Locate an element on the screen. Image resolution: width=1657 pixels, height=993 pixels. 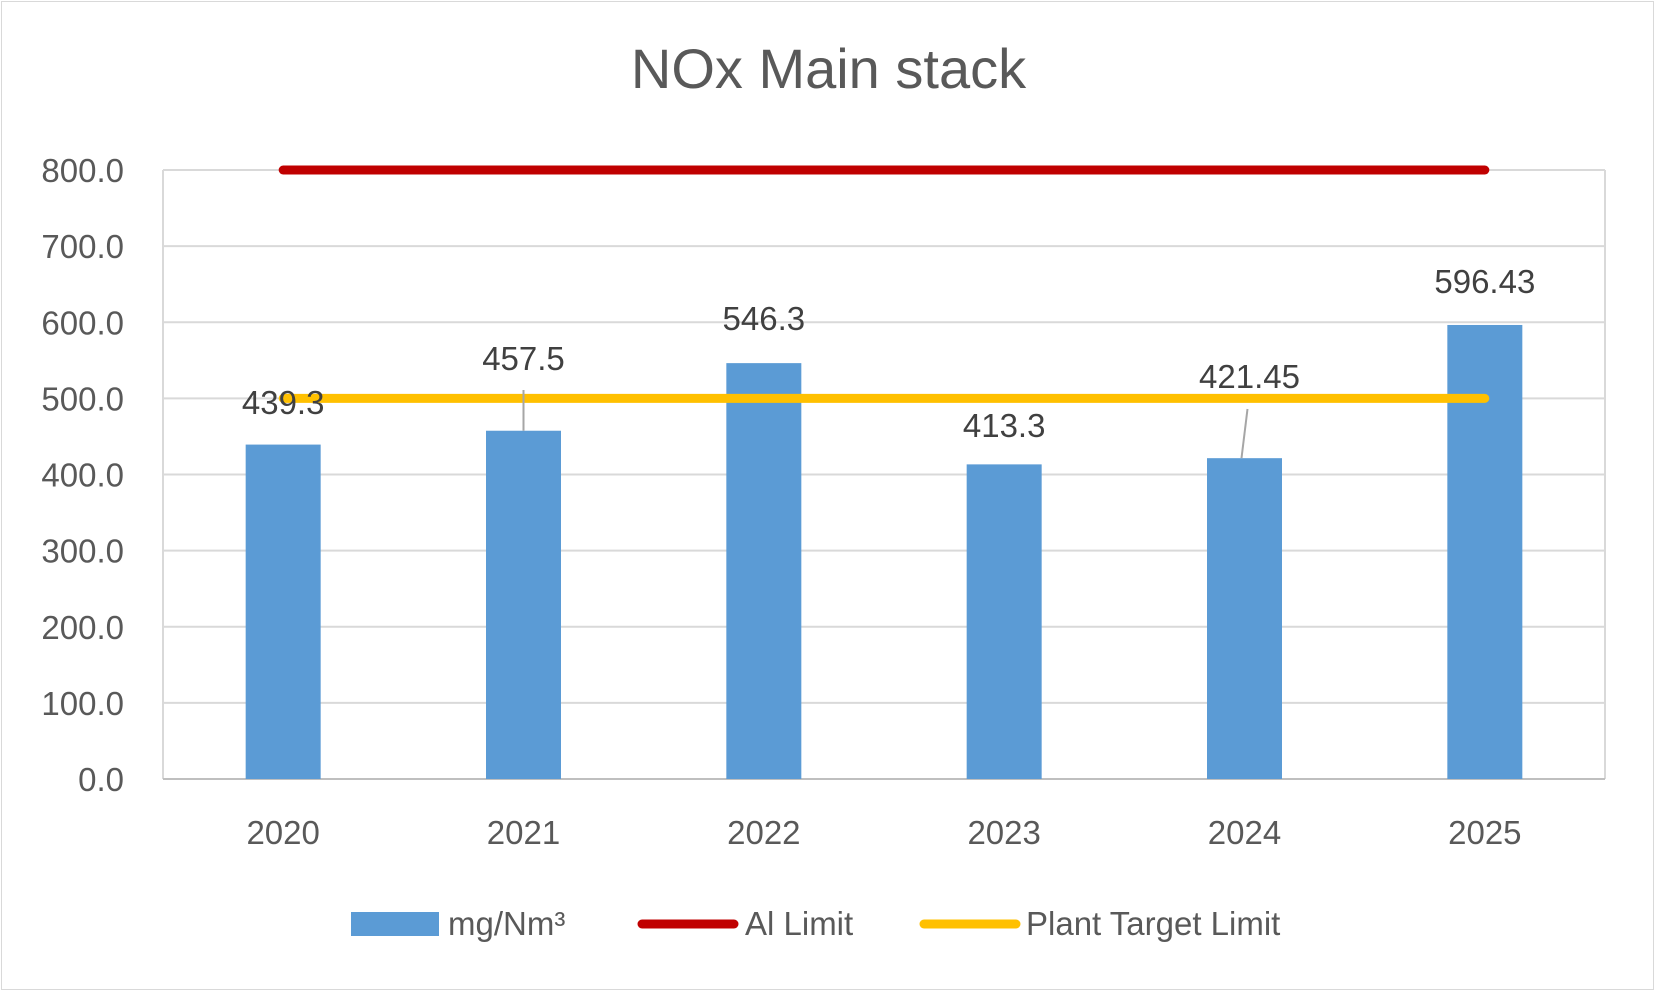
bar-2020 is located at coordinates (283, 611).